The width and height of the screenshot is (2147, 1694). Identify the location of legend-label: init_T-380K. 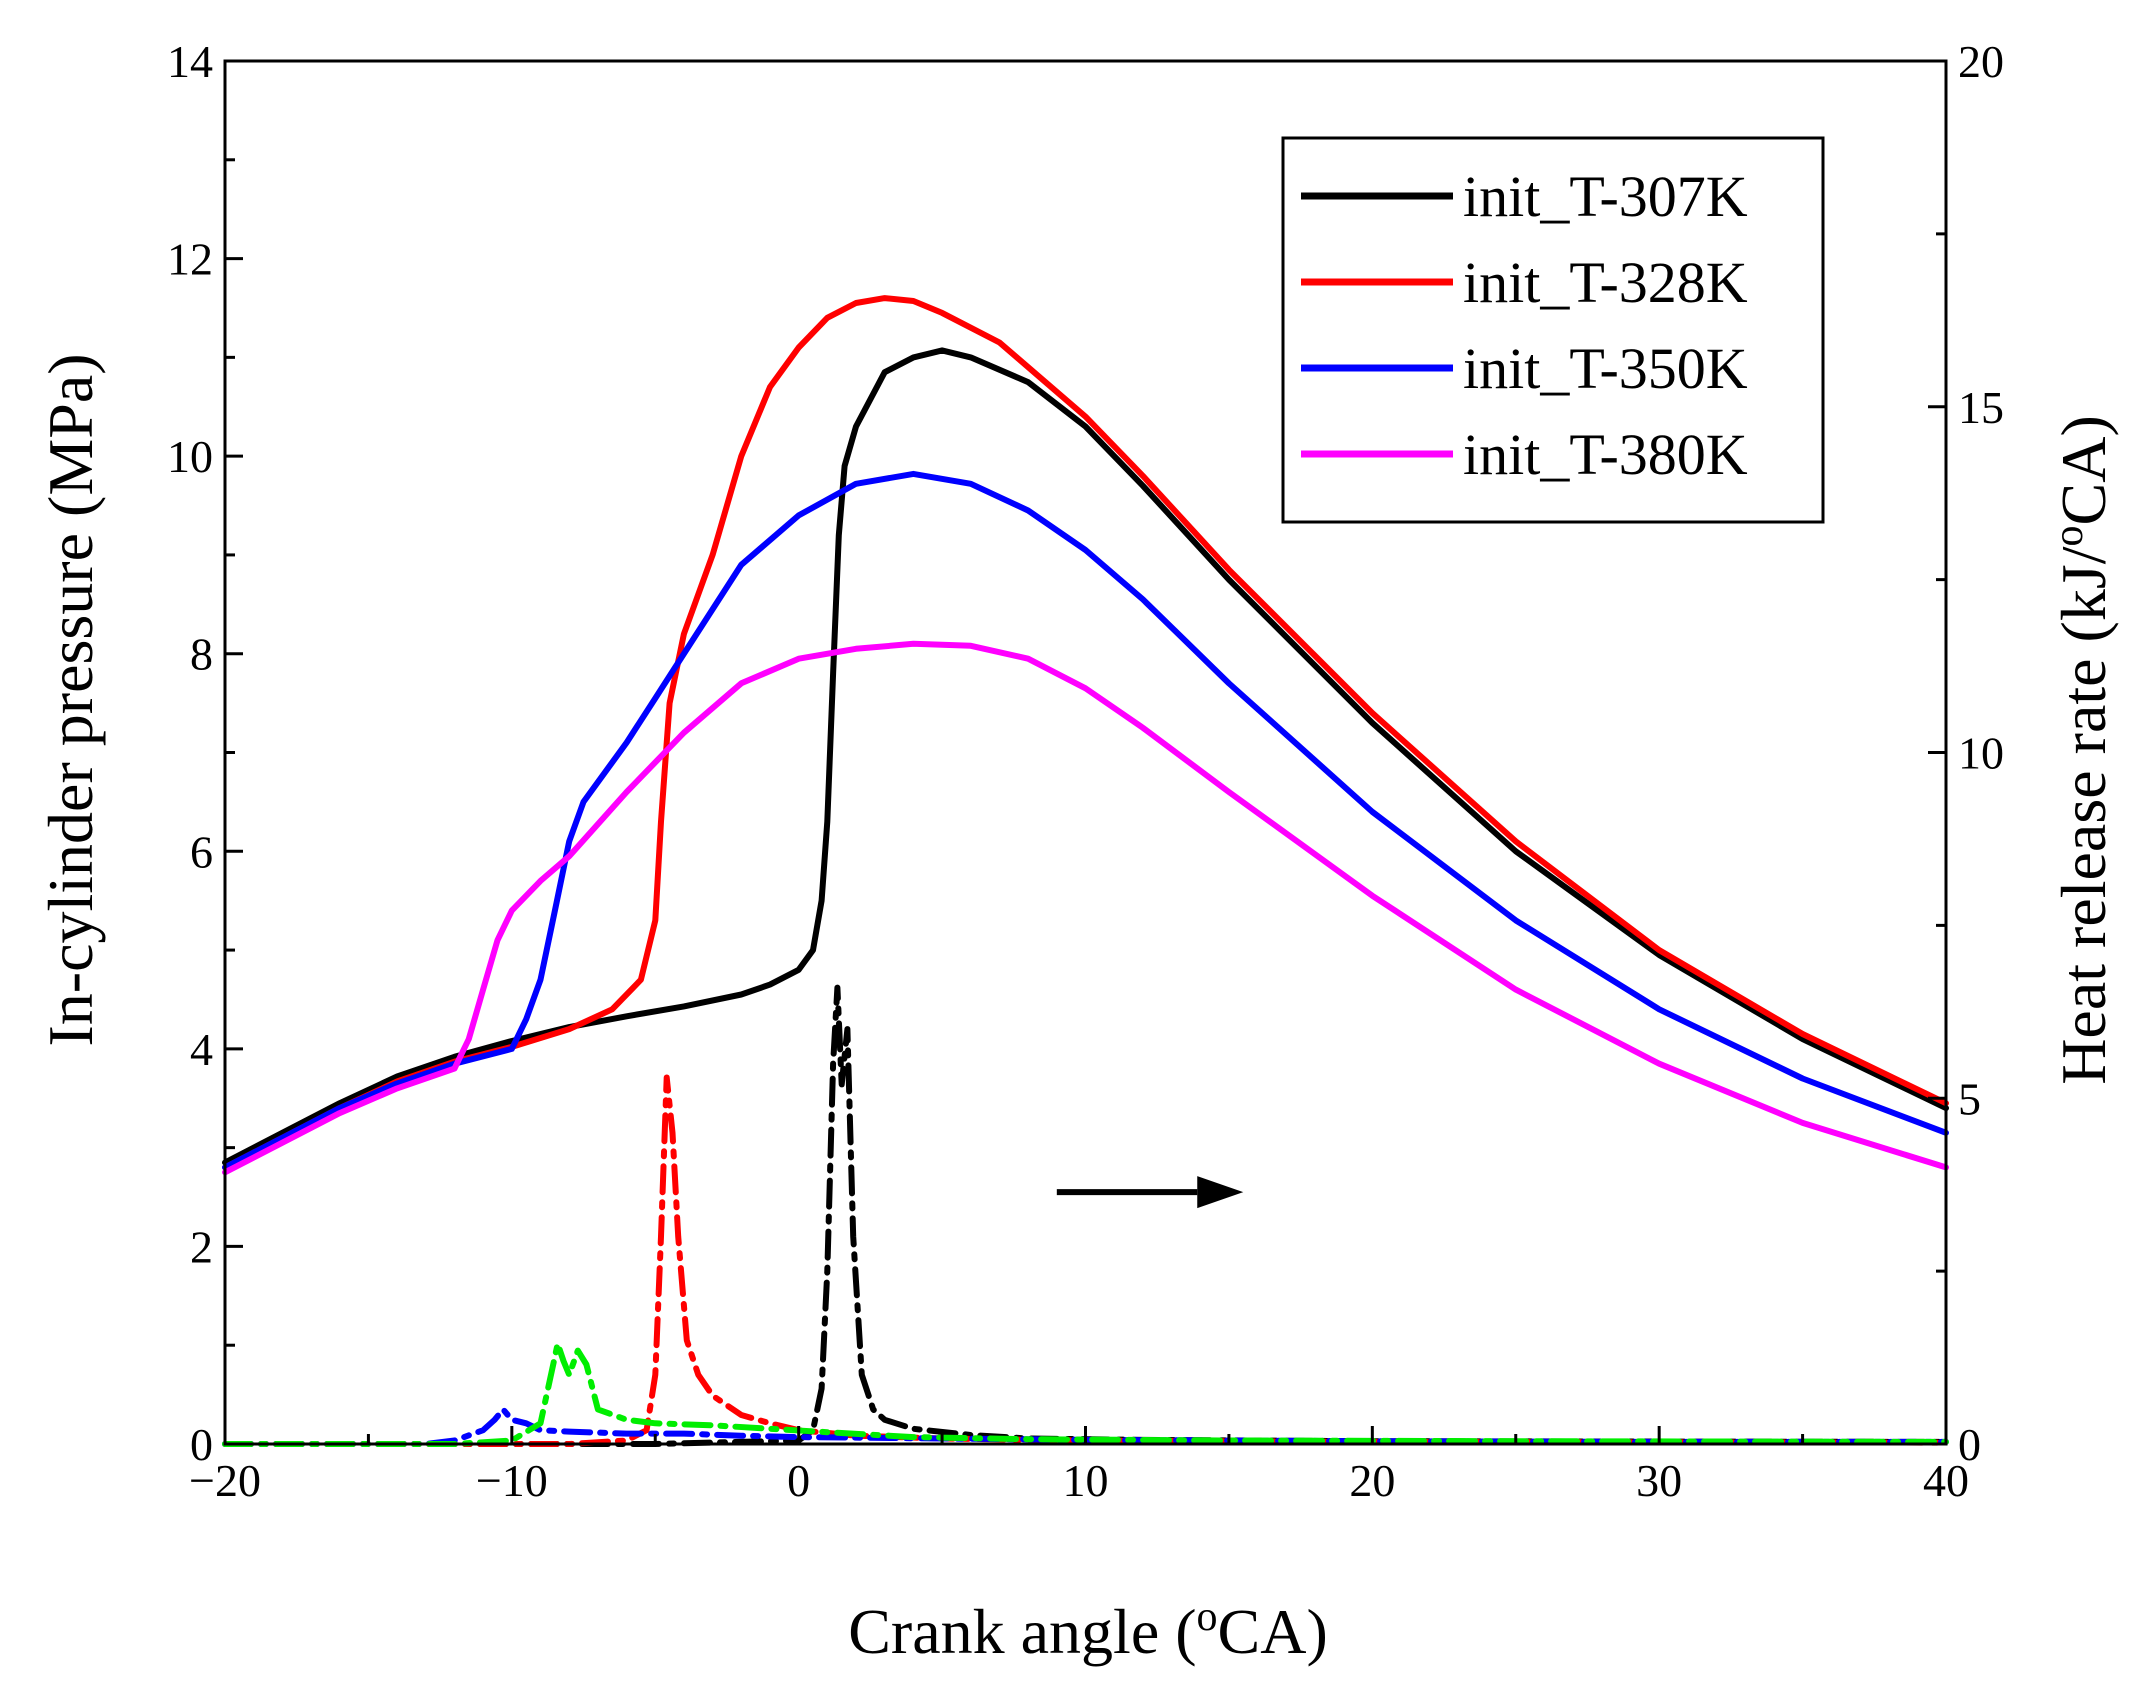
(1605, 454).